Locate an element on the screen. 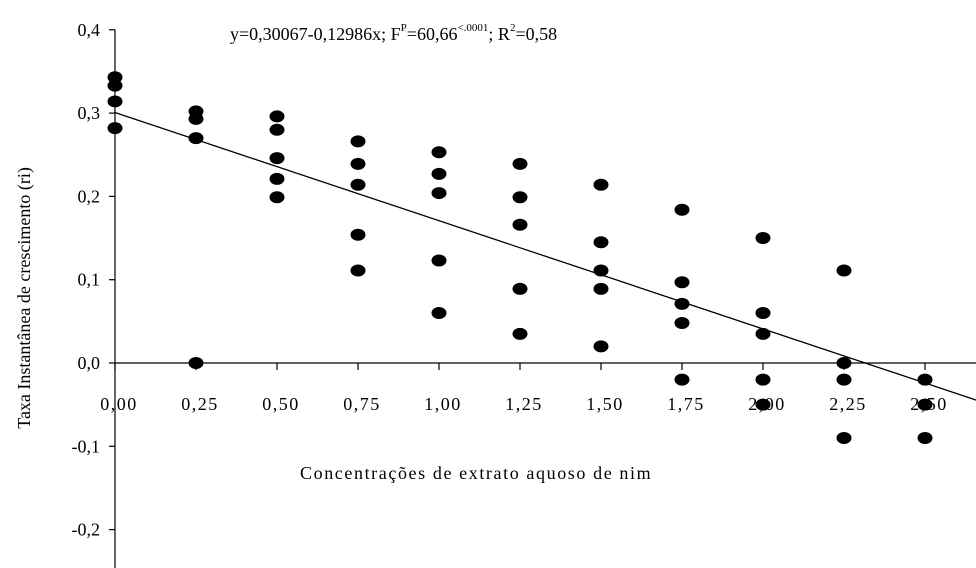 The image size is (976, 568). y-tick-label: 0,2 is located at coordinates (89, 196).